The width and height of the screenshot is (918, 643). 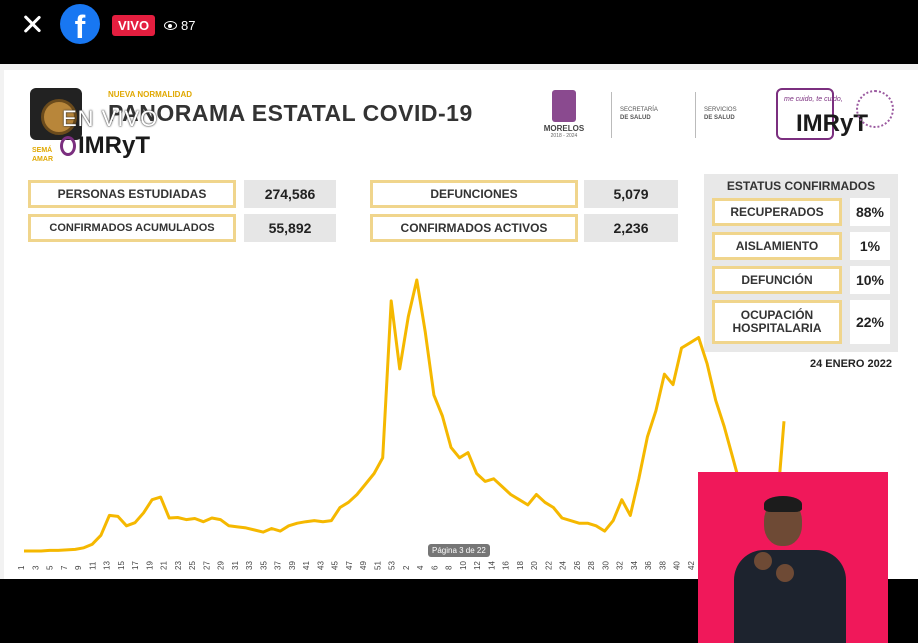 I want to click on x-tick-label: 2, so click(x=406, y=567).